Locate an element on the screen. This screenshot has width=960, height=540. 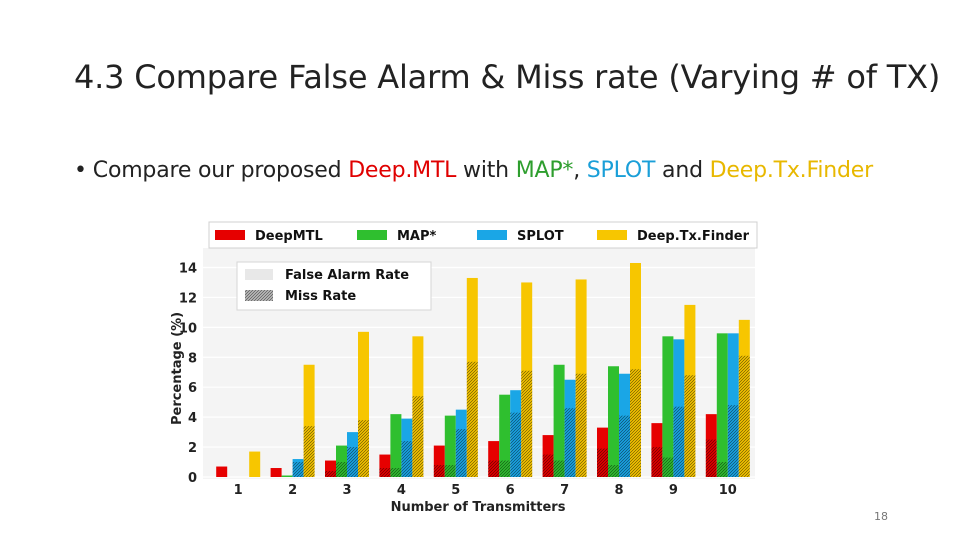
x-tick-label: 5 is located at coordinates (455, 490).